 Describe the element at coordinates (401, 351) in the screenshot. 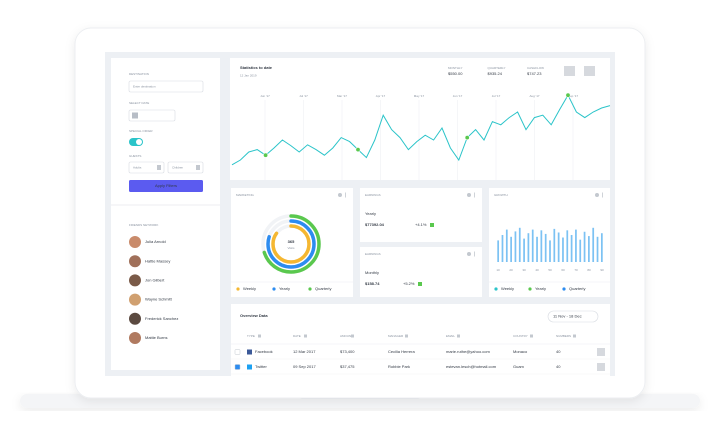

I see `table-cell: Cecilia Herrera` at that location.